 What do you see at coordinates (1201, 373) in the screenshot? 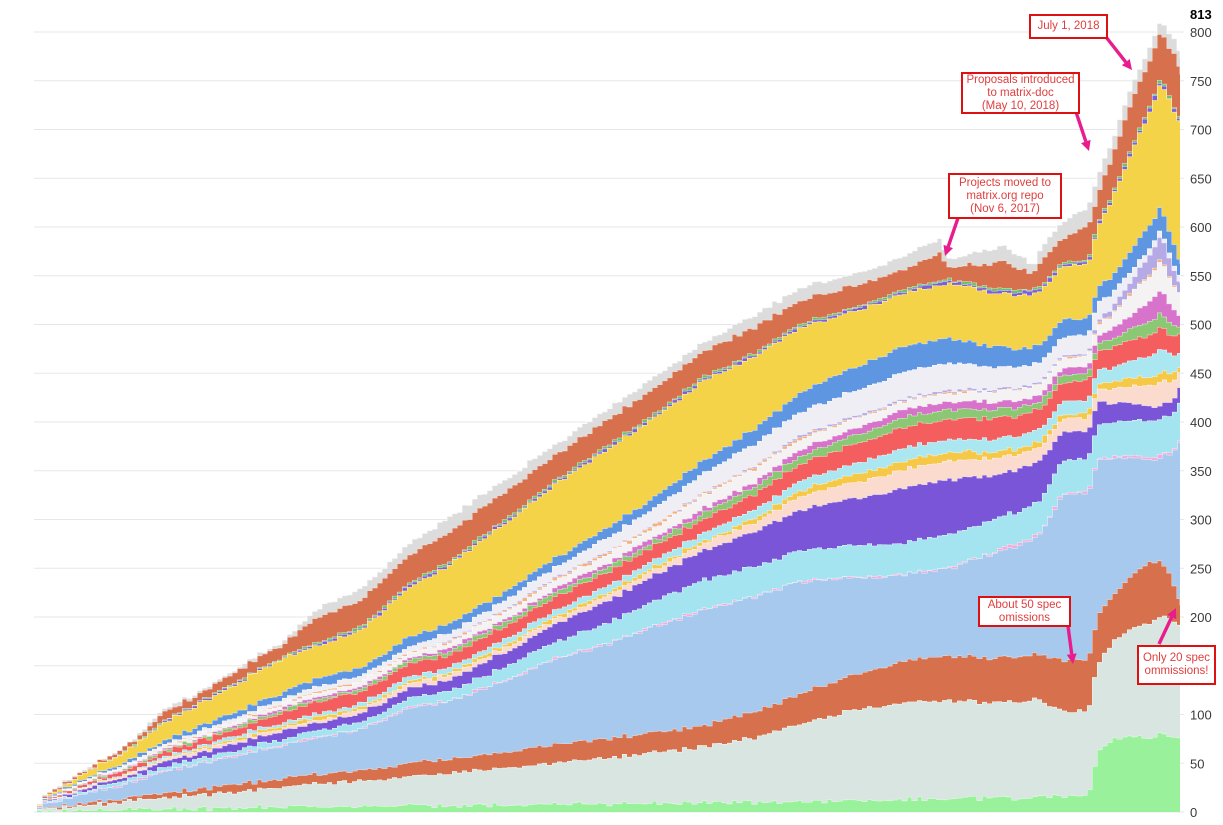
I see `y-tick-label-450: 450` at bounding box center [1201, 373].